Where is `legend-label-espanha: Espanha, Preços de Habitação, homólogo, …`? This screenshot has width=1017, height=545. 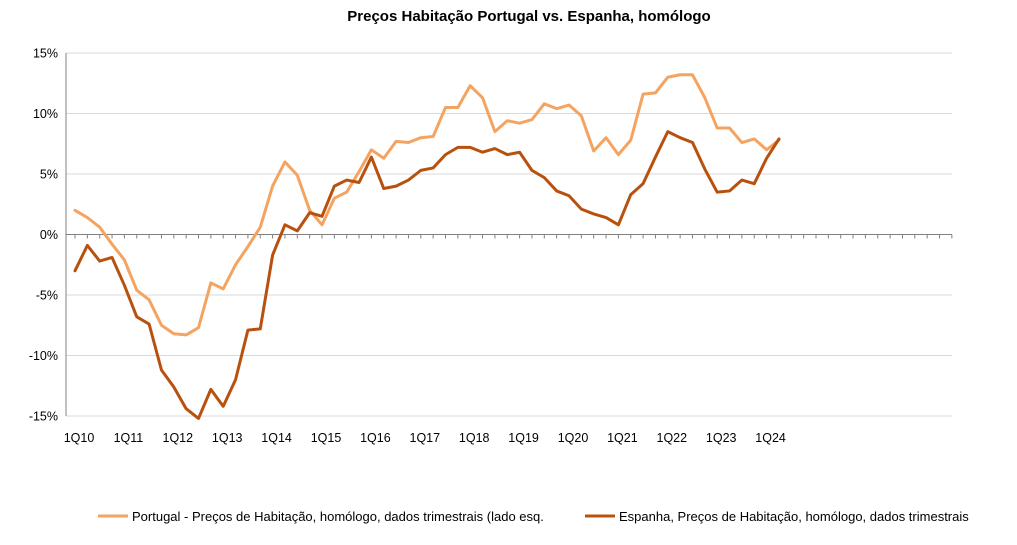
legend-label-espanha: Espanha, Preços de Habitação, homólogo, … is located at coordinates (794, 516).